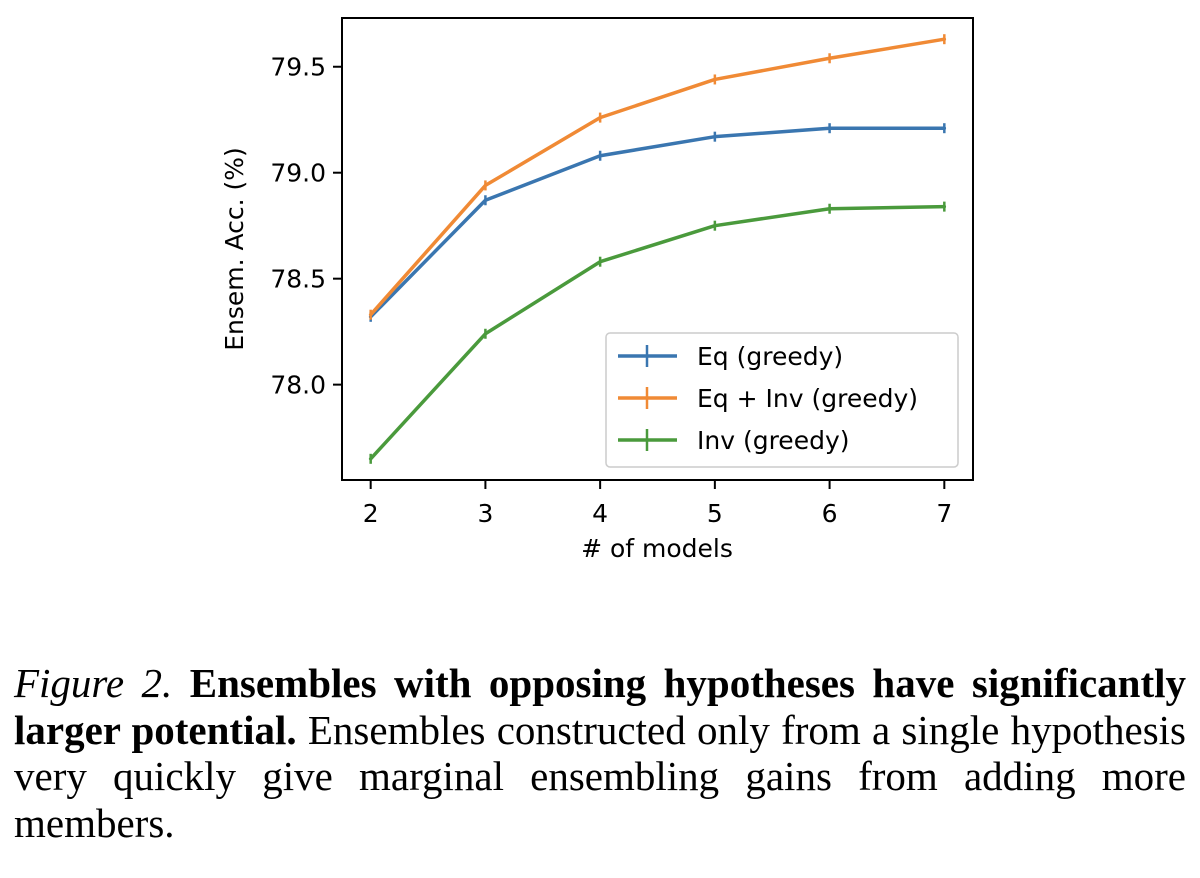 The height and width of the screenshot is (878, 1200). Describe the element at coordinates (298, 67) in the screenshot. I see `y-tick-label: 79.5` at that location.